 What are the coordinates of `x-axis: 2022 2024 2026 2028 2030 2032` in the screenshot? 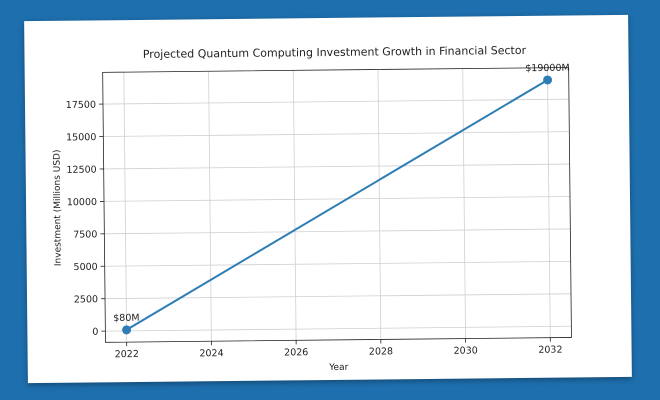 It's located at (339, 348).